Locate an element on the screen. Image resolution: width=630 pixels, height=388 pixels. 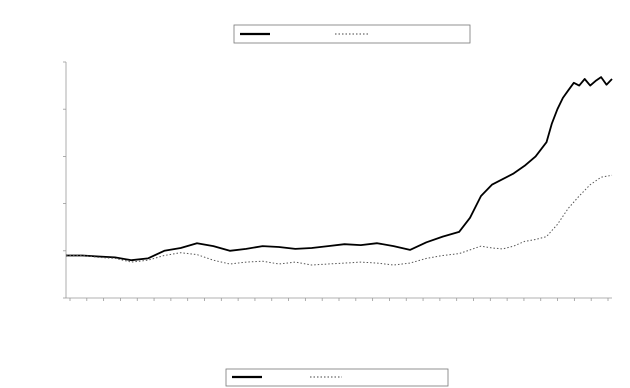
legend-bottom-frame is located at coordinates (337, 377).